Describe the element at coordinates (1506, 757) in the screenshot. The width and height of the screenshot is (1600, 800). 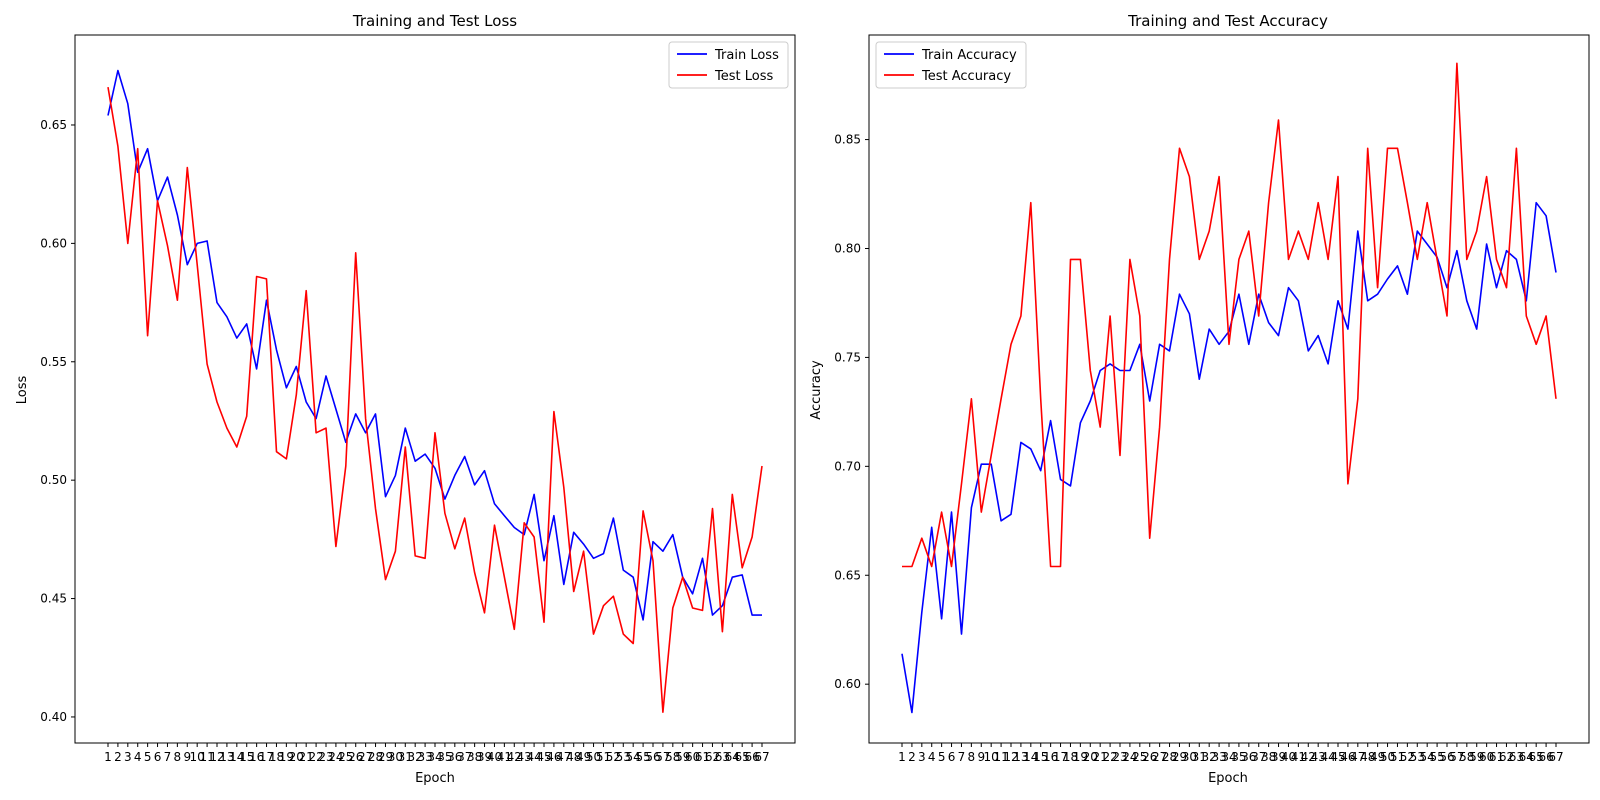
I see `accuracy-x-tick-label: 62` at that location.